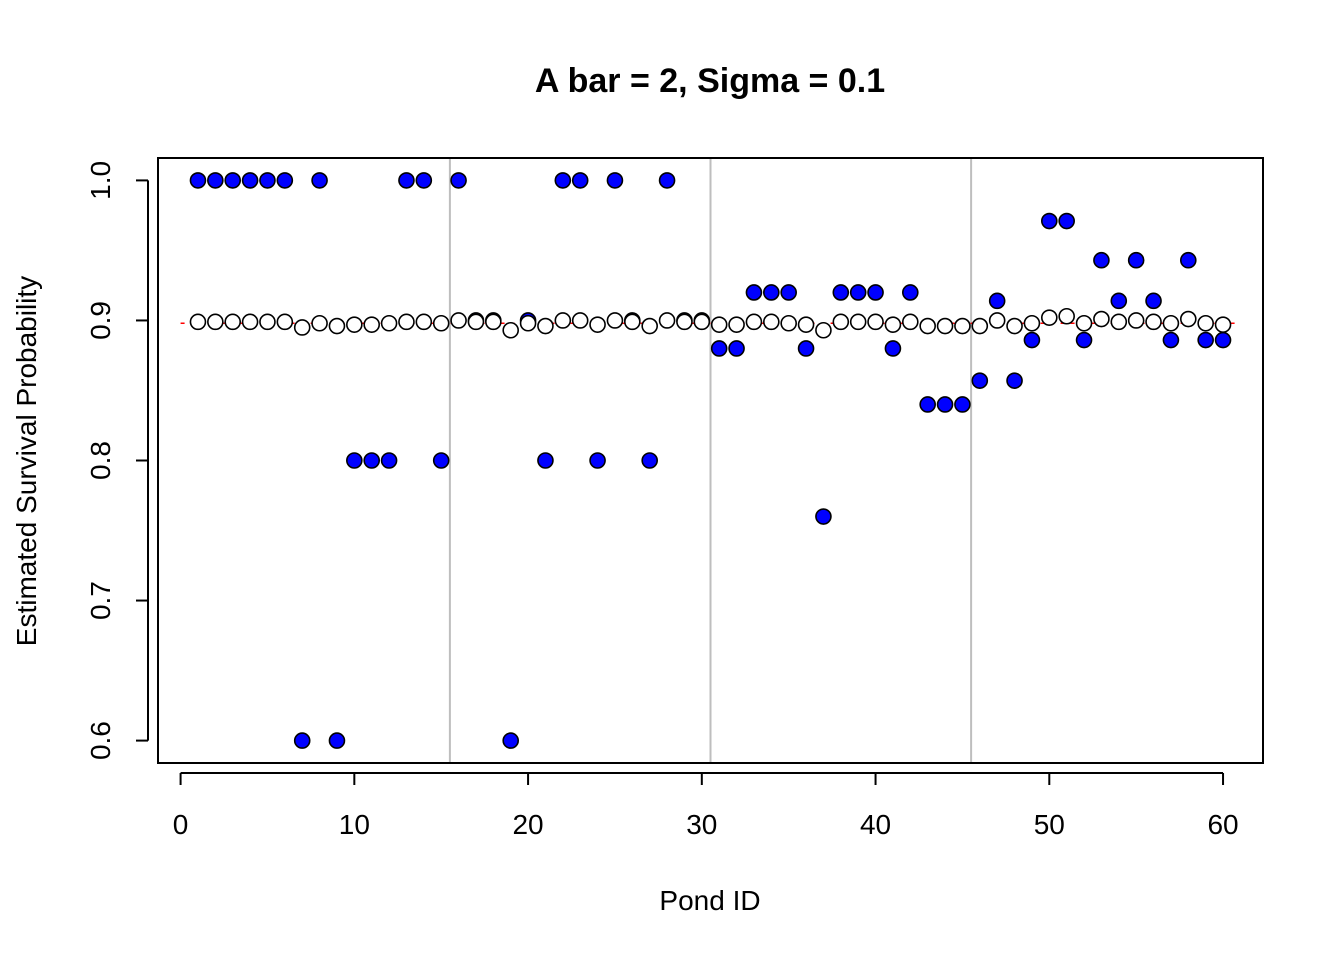 The height and width of the screenshot is (960, 1344). Describe the element at coordinates (1222, 824) in the screenshot. I see `x-tick-label: 60` at that location.